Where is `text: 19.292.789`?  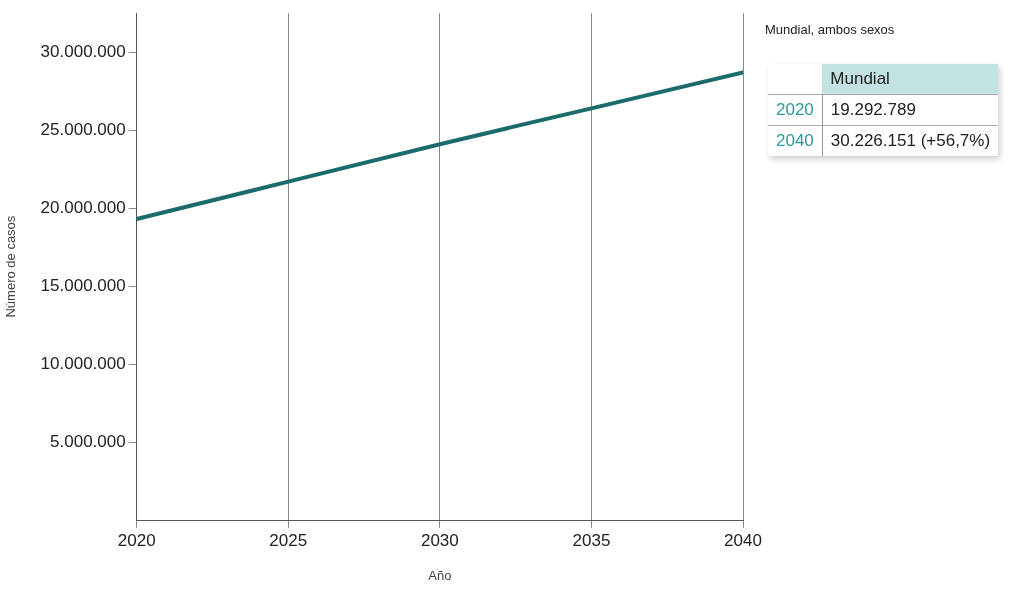
text: 19.292.789 is located at coordinates (910, 110).